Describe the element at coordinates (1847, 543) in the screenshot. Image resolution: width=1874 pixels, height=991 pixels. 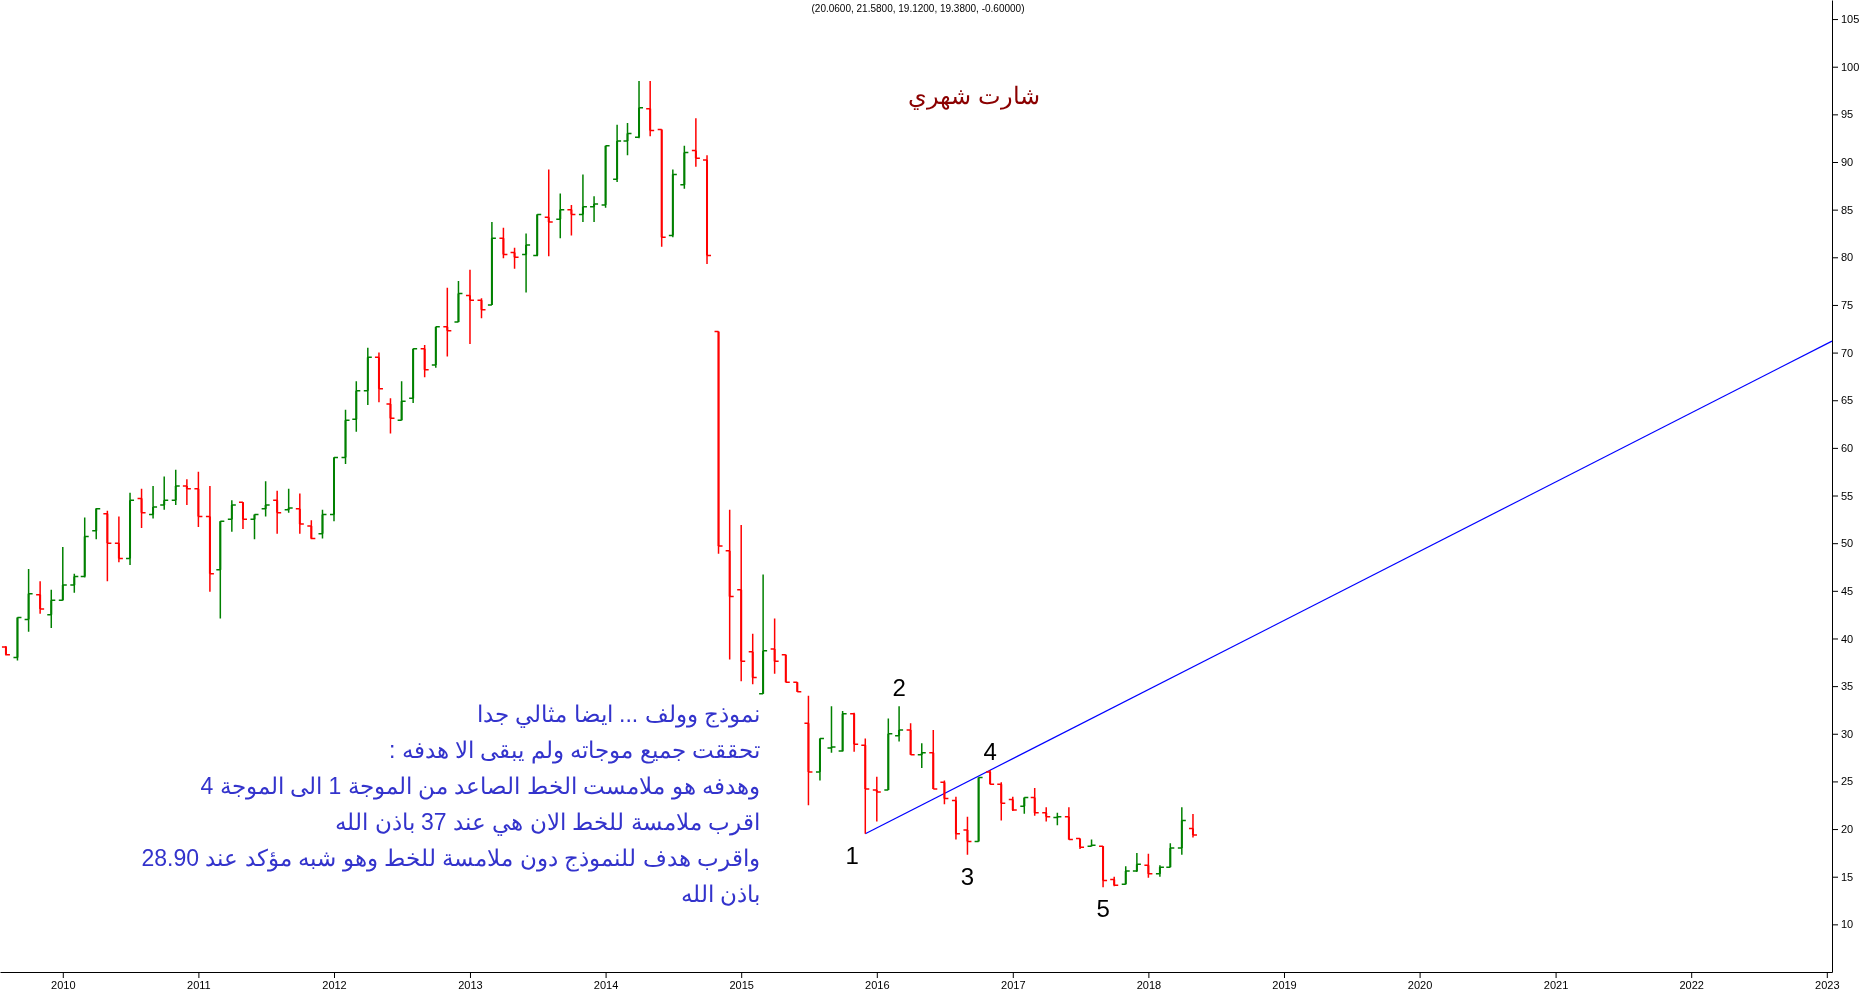
I see `y-tick-label: 50` at that location.